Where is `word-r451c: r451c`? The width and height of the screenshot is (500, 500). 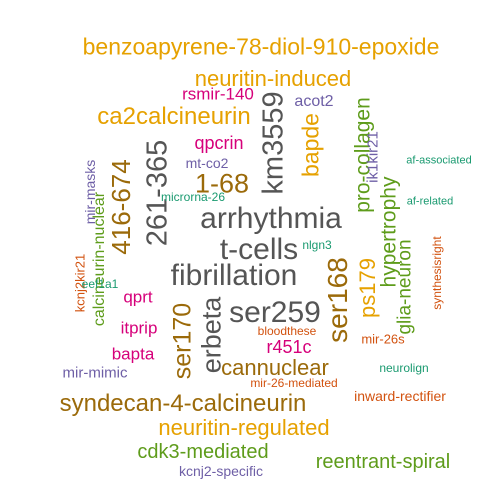
word-r451c: r451c is located at coordinates (289, 347).